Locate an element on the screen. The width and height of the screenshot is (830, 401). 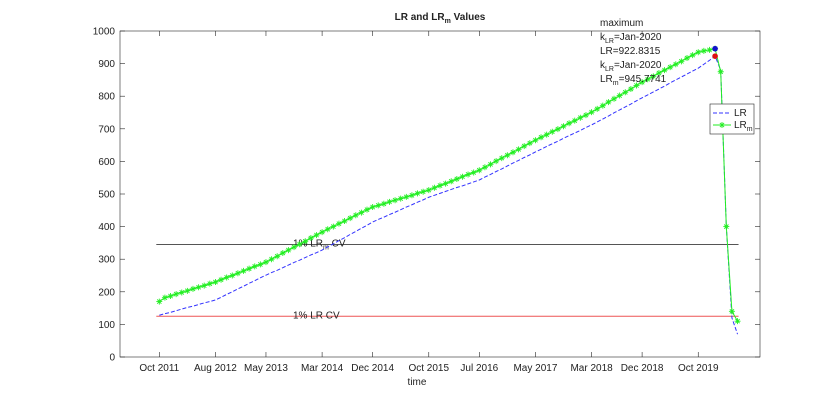
annotation: kLR=Jan-2020 is located at coordinates (631, 38).